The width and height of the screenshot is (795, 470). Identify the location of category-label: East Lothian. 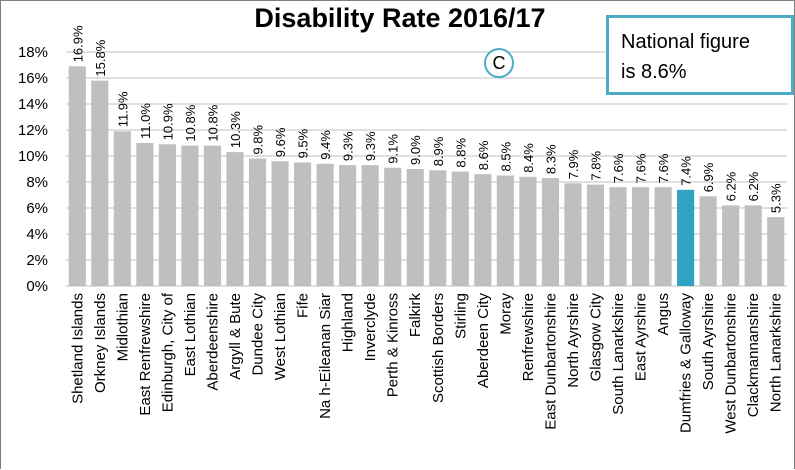
(190, 334).